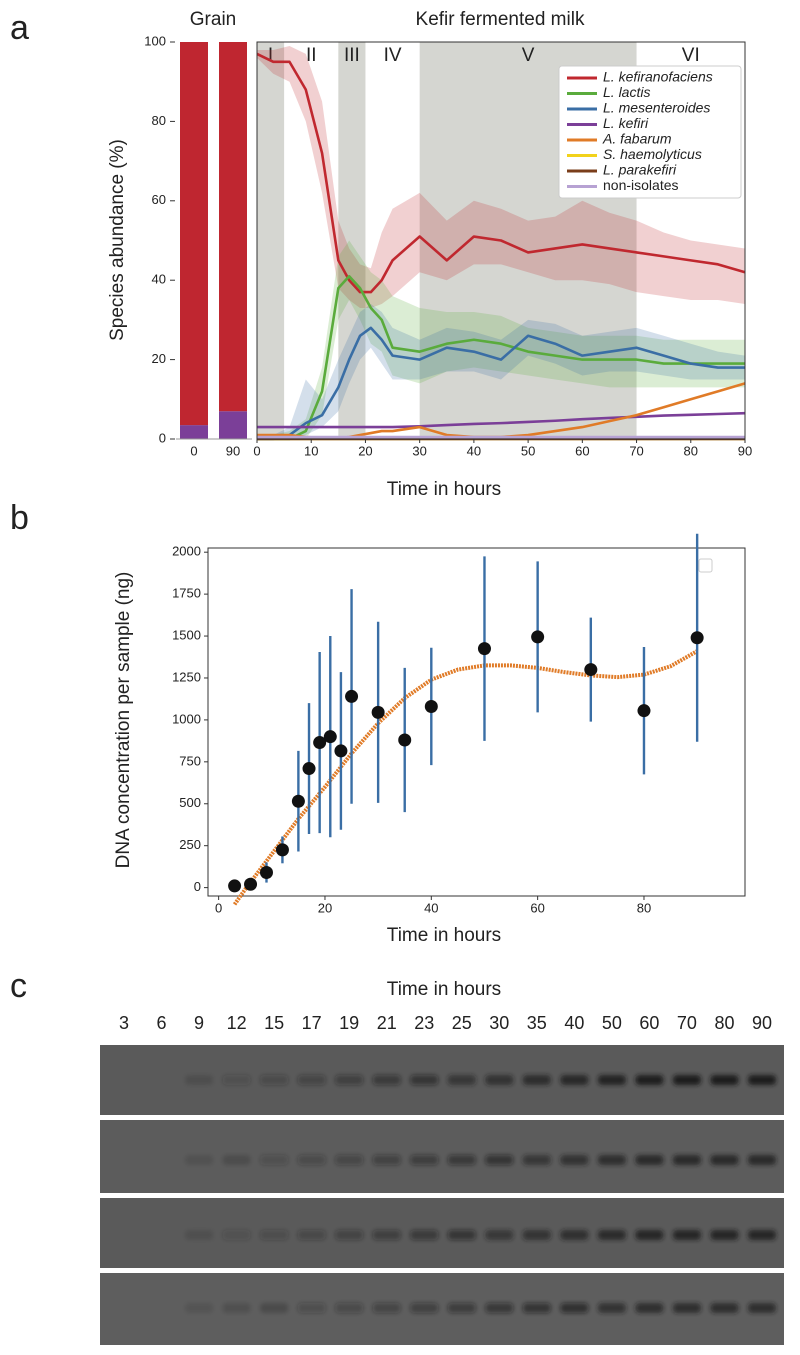 This screenshot has height=1355, width=800. What do you see at coordinates (387, 1023) in the screenshot?
I see `lane-label: 21` at bounding box center [387, 1023].